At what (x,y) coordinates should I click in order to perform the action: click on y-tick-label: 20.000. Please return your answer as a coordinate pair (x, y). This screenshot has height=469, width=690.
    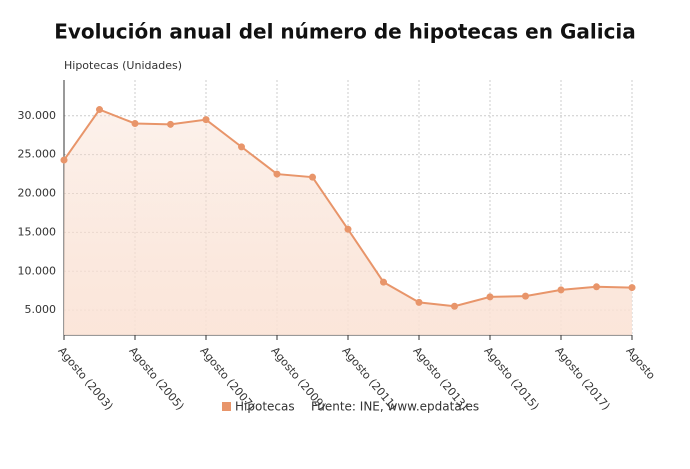
    Looking at the image, I should click on (37, 193).